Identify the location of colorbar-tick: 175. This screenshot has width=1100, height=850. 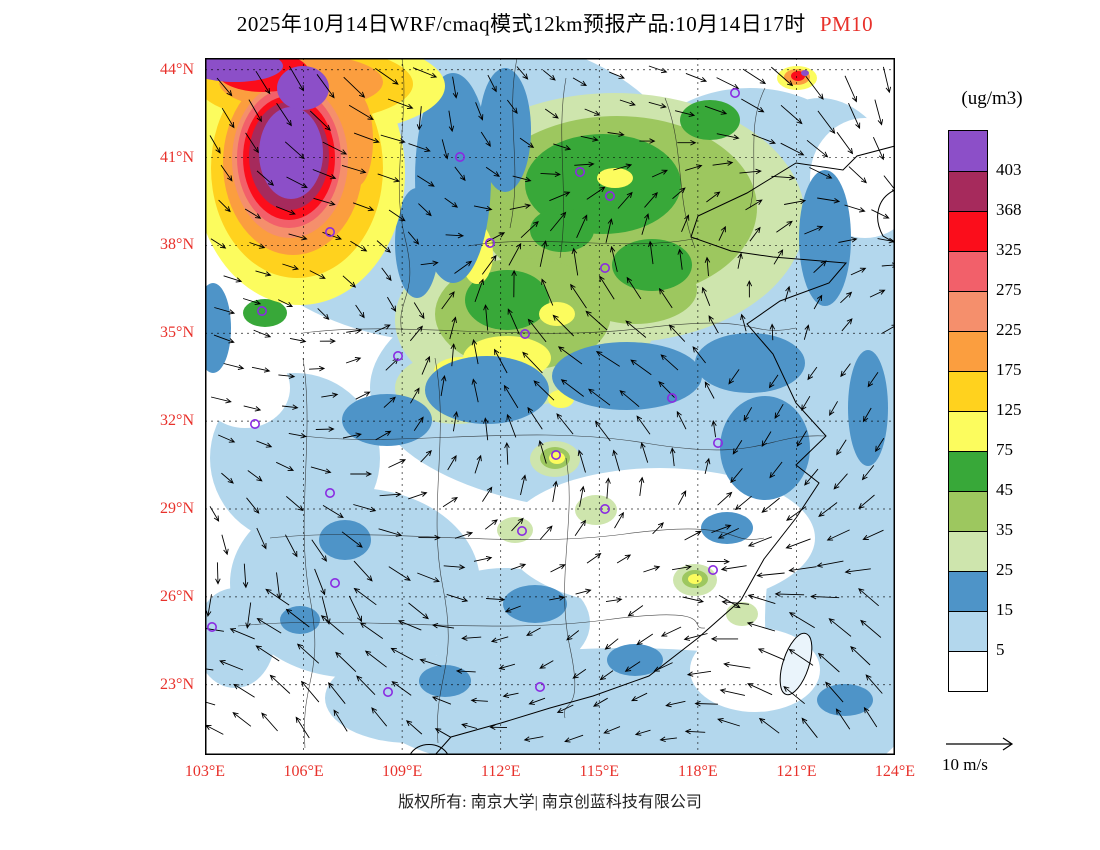
(1009, 369).